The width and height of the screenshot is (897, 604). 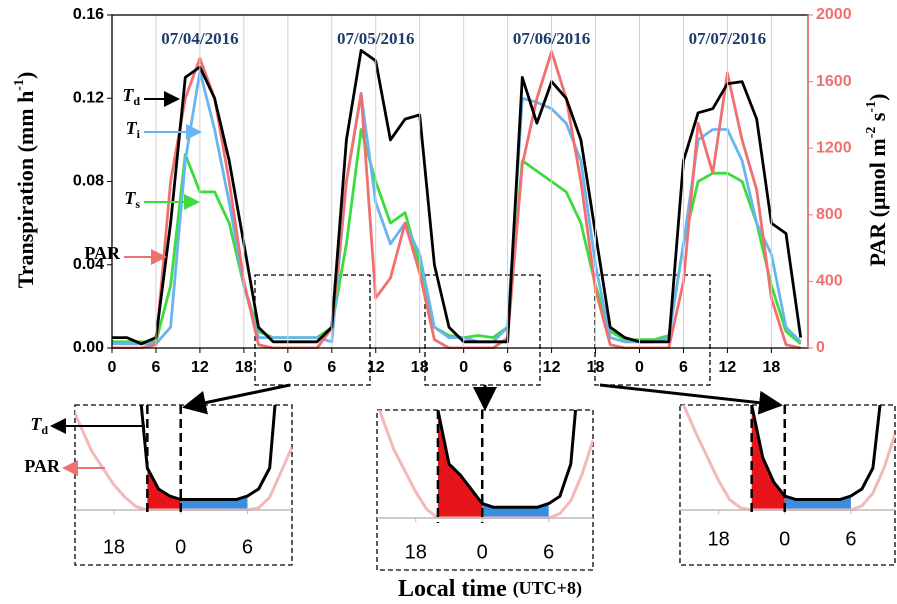 What do you see at coordinates (139, 134) in the screenshot?
I see `legend-sub: i` at bounding box center [139, 134].